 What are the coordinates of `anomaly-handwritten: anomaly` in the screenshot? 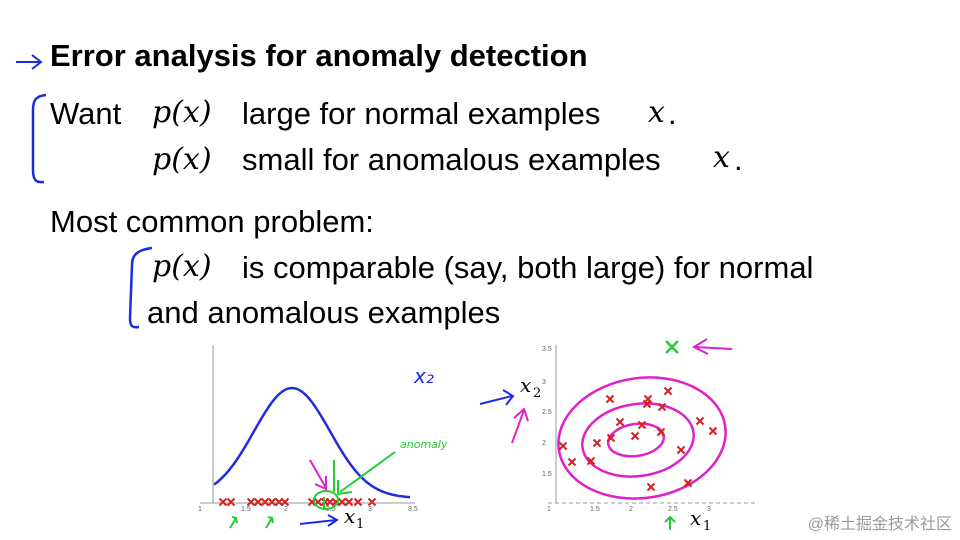 It's located at (424, 444).